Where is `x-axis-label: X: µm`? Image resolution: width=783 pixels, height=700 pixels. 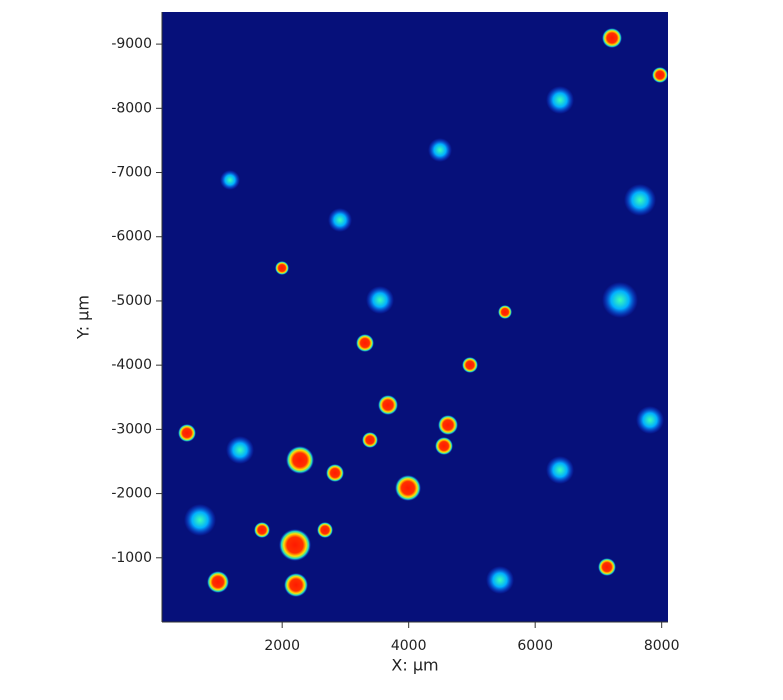 x-axis-label: X: µm is located at coordinates (414, 665).